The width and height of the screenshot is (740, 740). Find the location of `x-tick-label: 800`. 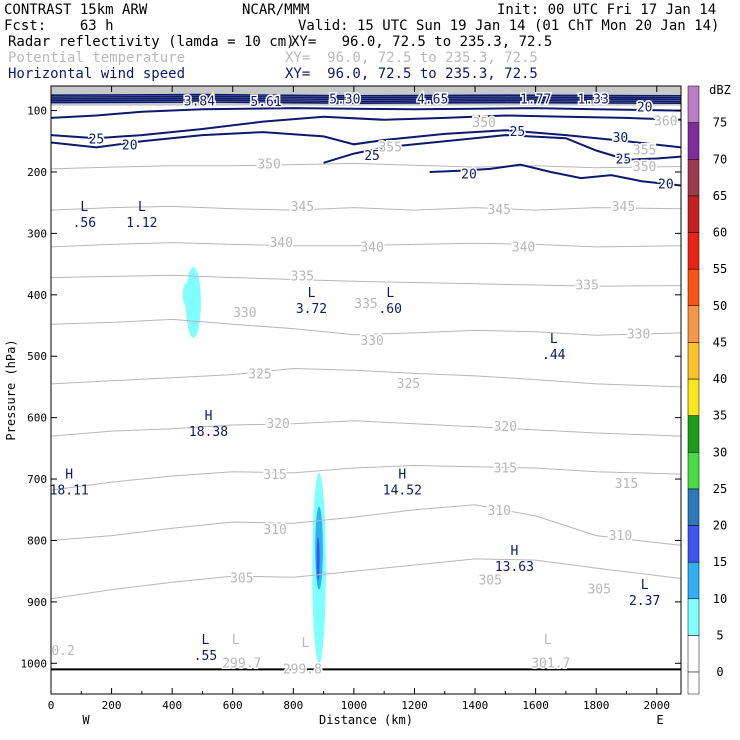

x-tick-label: 800 is located at coordinates (293, 705).